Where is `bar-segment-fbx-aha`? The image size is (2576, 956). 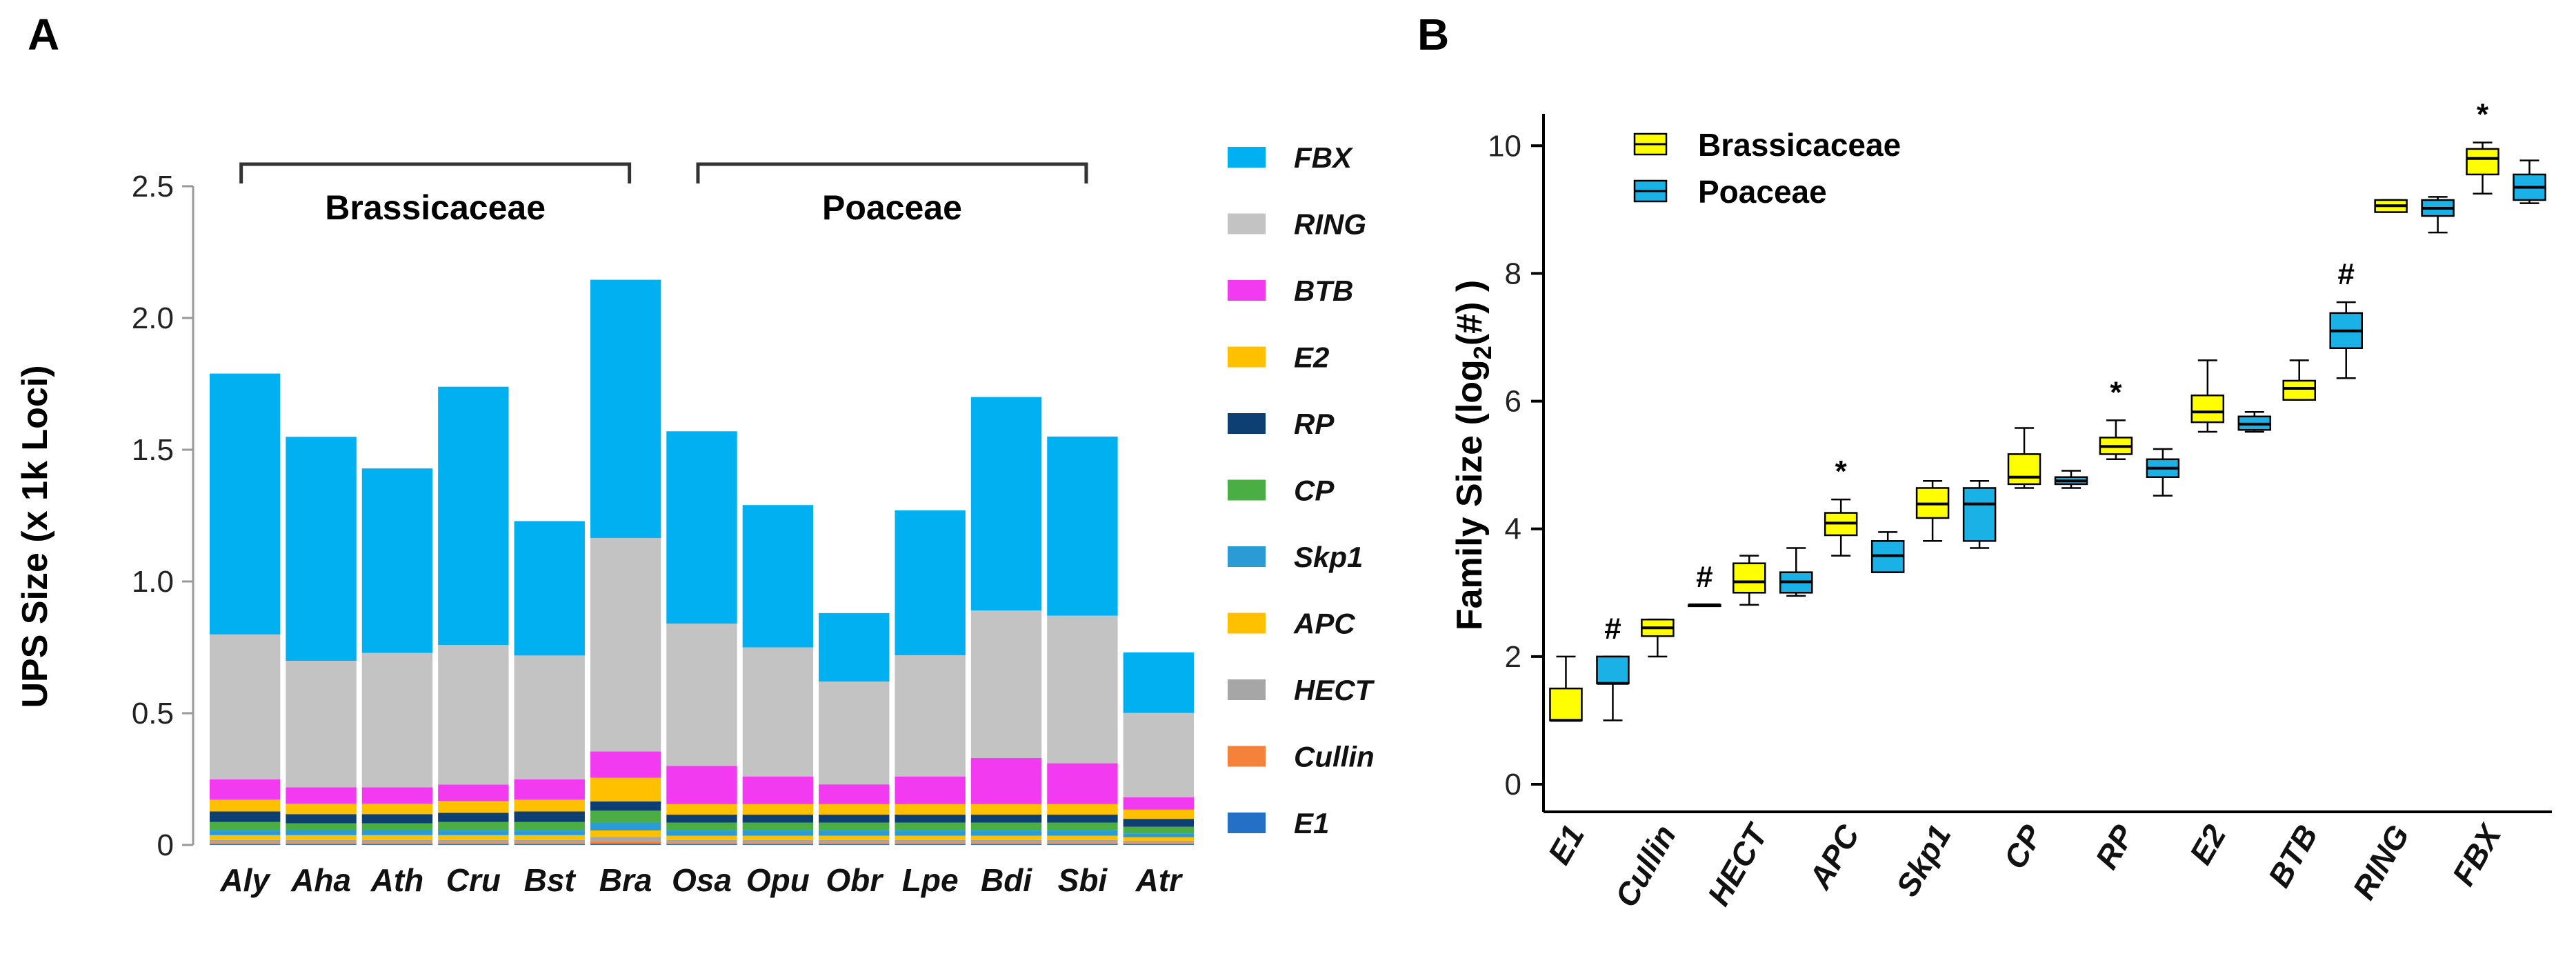 bar-segment-fbx-aha is located at coordinates (321, 549).